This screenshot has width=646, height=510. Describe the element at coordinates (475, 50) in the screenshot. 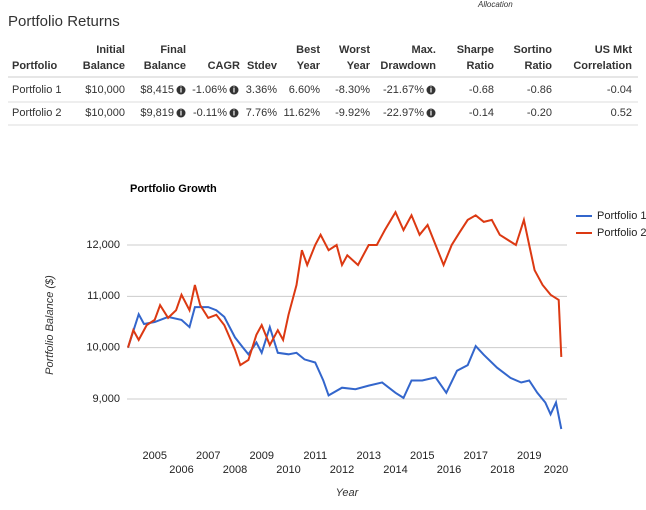

I see `column-header: Sharpe` at that location.